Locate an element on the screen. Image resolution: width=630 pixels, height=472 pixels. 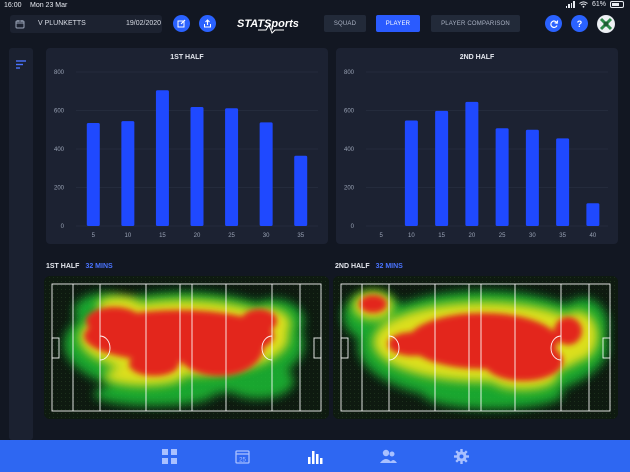
first-half-heatmap-label: 1ST HALF 32 MINS is located at coordinates (79, 266).